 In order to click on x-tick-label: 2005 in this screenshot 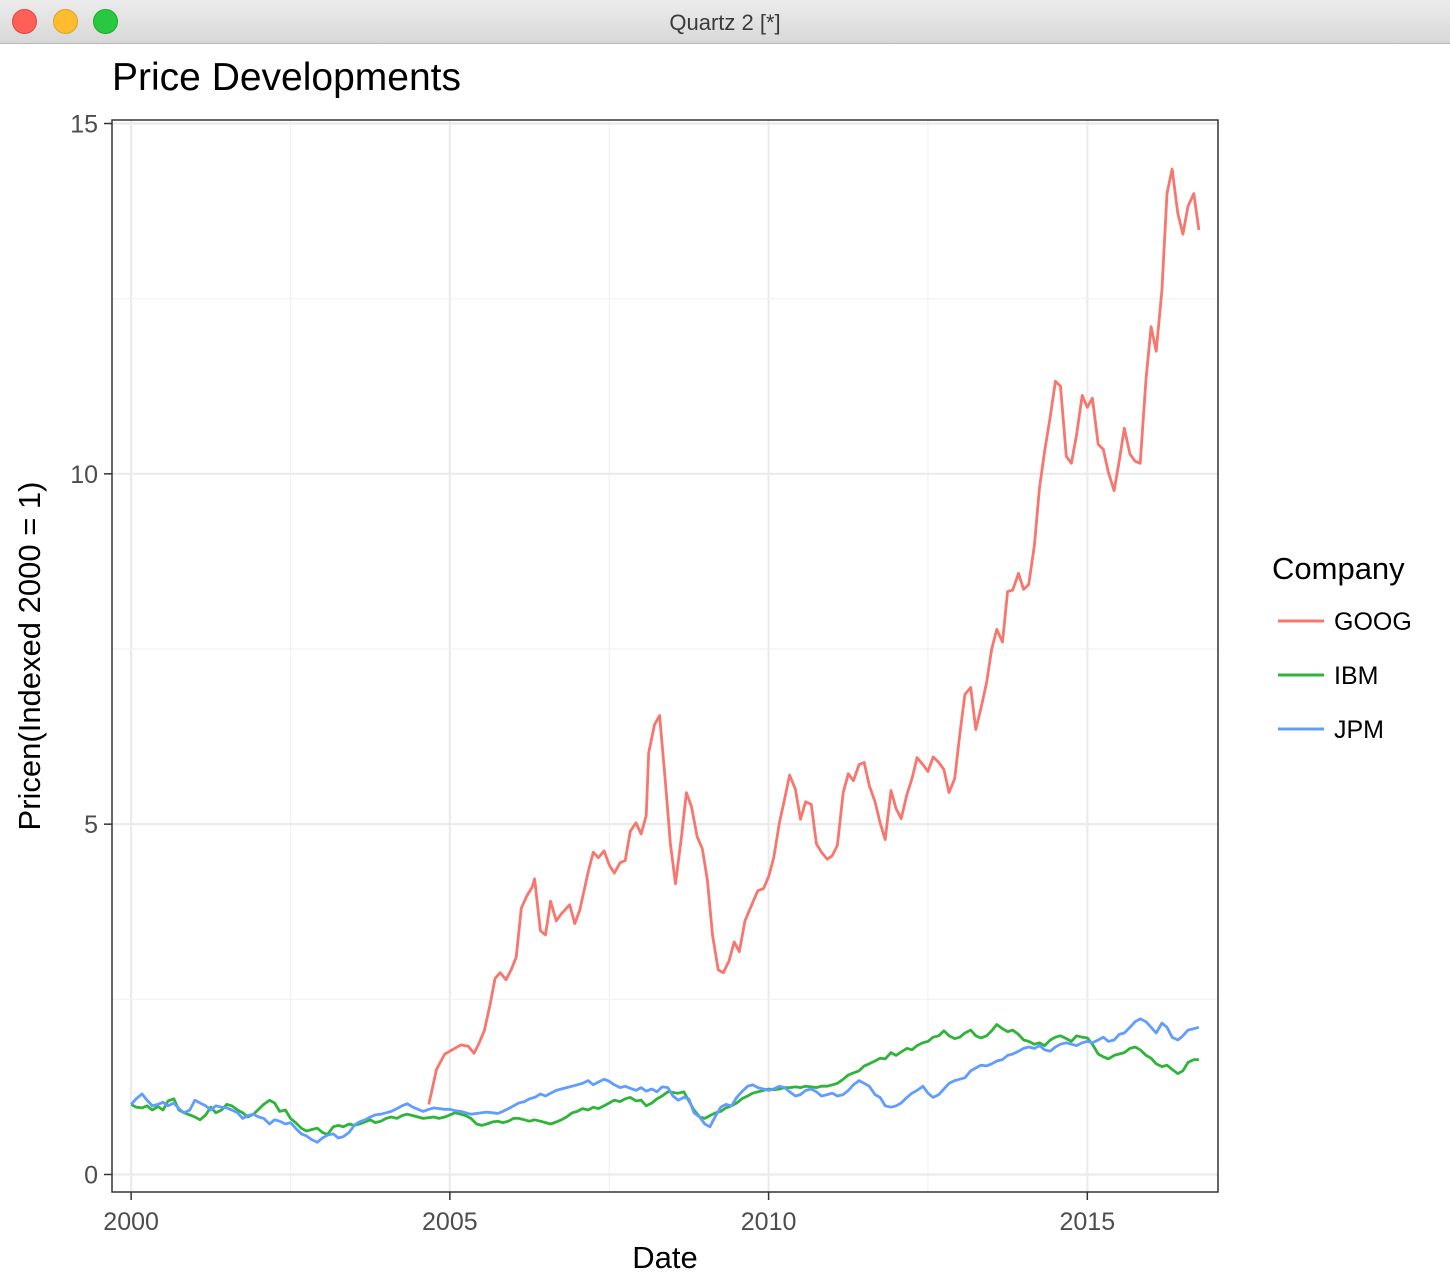, I will do `click(450, 1222)`.